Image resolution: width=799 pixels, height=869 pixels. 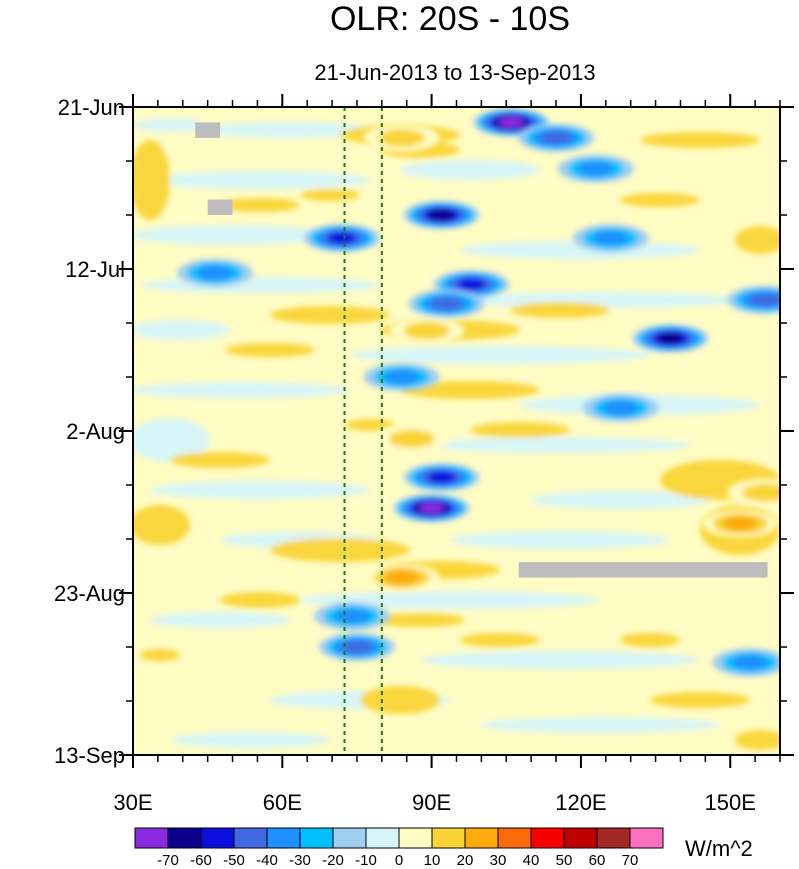 I want to click on feature-1-contour, so click(x=342, y=238).